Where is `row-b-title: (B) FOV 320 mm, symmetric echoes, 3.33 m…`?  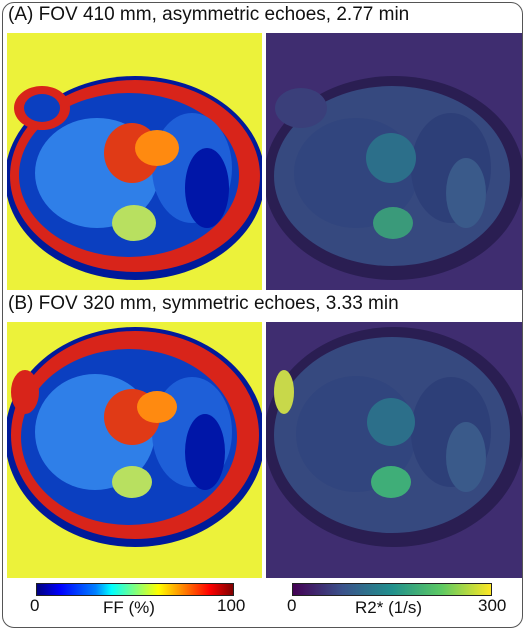
row-b-title: (B) FOV 320 mm, symmetric echoes, 3.33 m… is located at coordinates (203, 303).